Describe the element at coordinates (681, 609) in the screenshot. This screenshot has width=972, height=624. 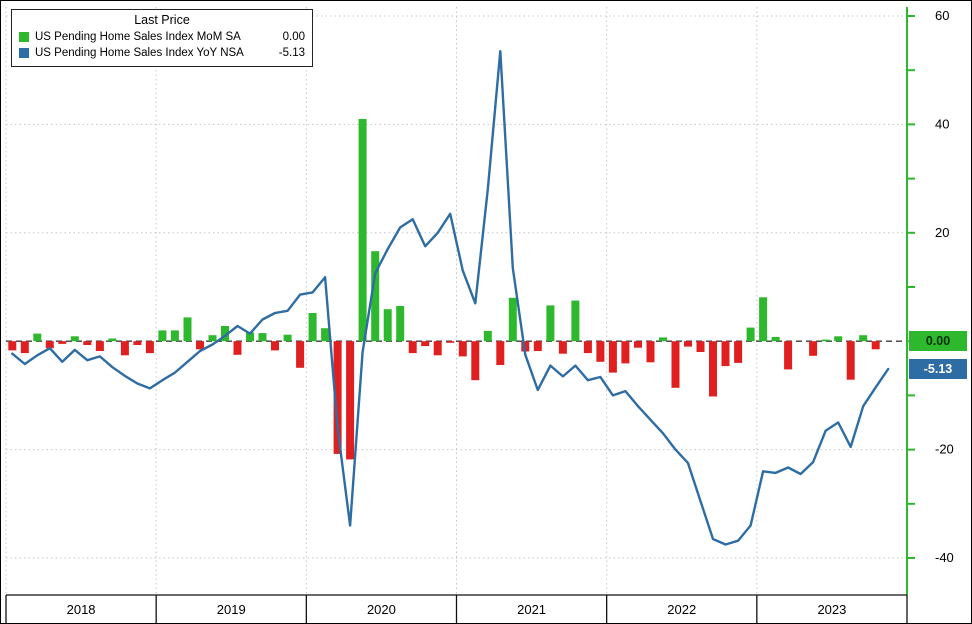
I see `x-axis-label: 2022` at that location.